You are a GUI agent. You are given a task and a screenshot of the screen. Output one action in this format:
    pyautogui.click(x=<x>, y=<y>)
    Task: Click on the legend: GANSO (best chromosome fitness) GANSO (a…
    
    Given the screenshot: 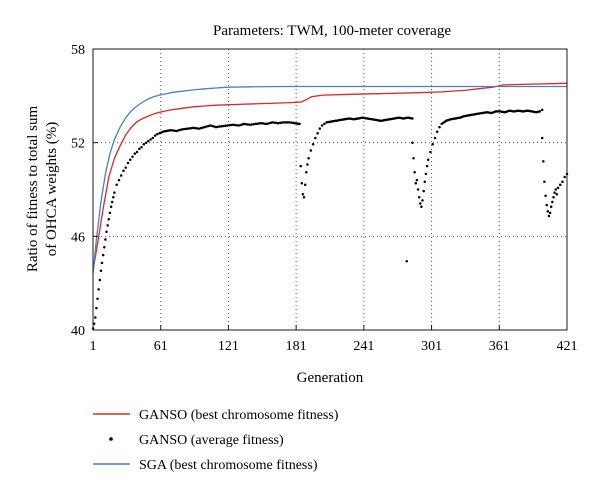 What is the action you would take?
    pyautogui.click(x=216, y=440)
    